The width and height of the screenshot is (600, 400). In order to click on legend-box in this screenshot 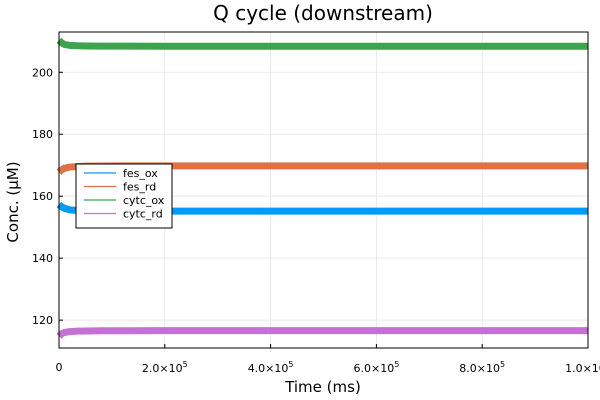, I will do `click(124, 196)`.